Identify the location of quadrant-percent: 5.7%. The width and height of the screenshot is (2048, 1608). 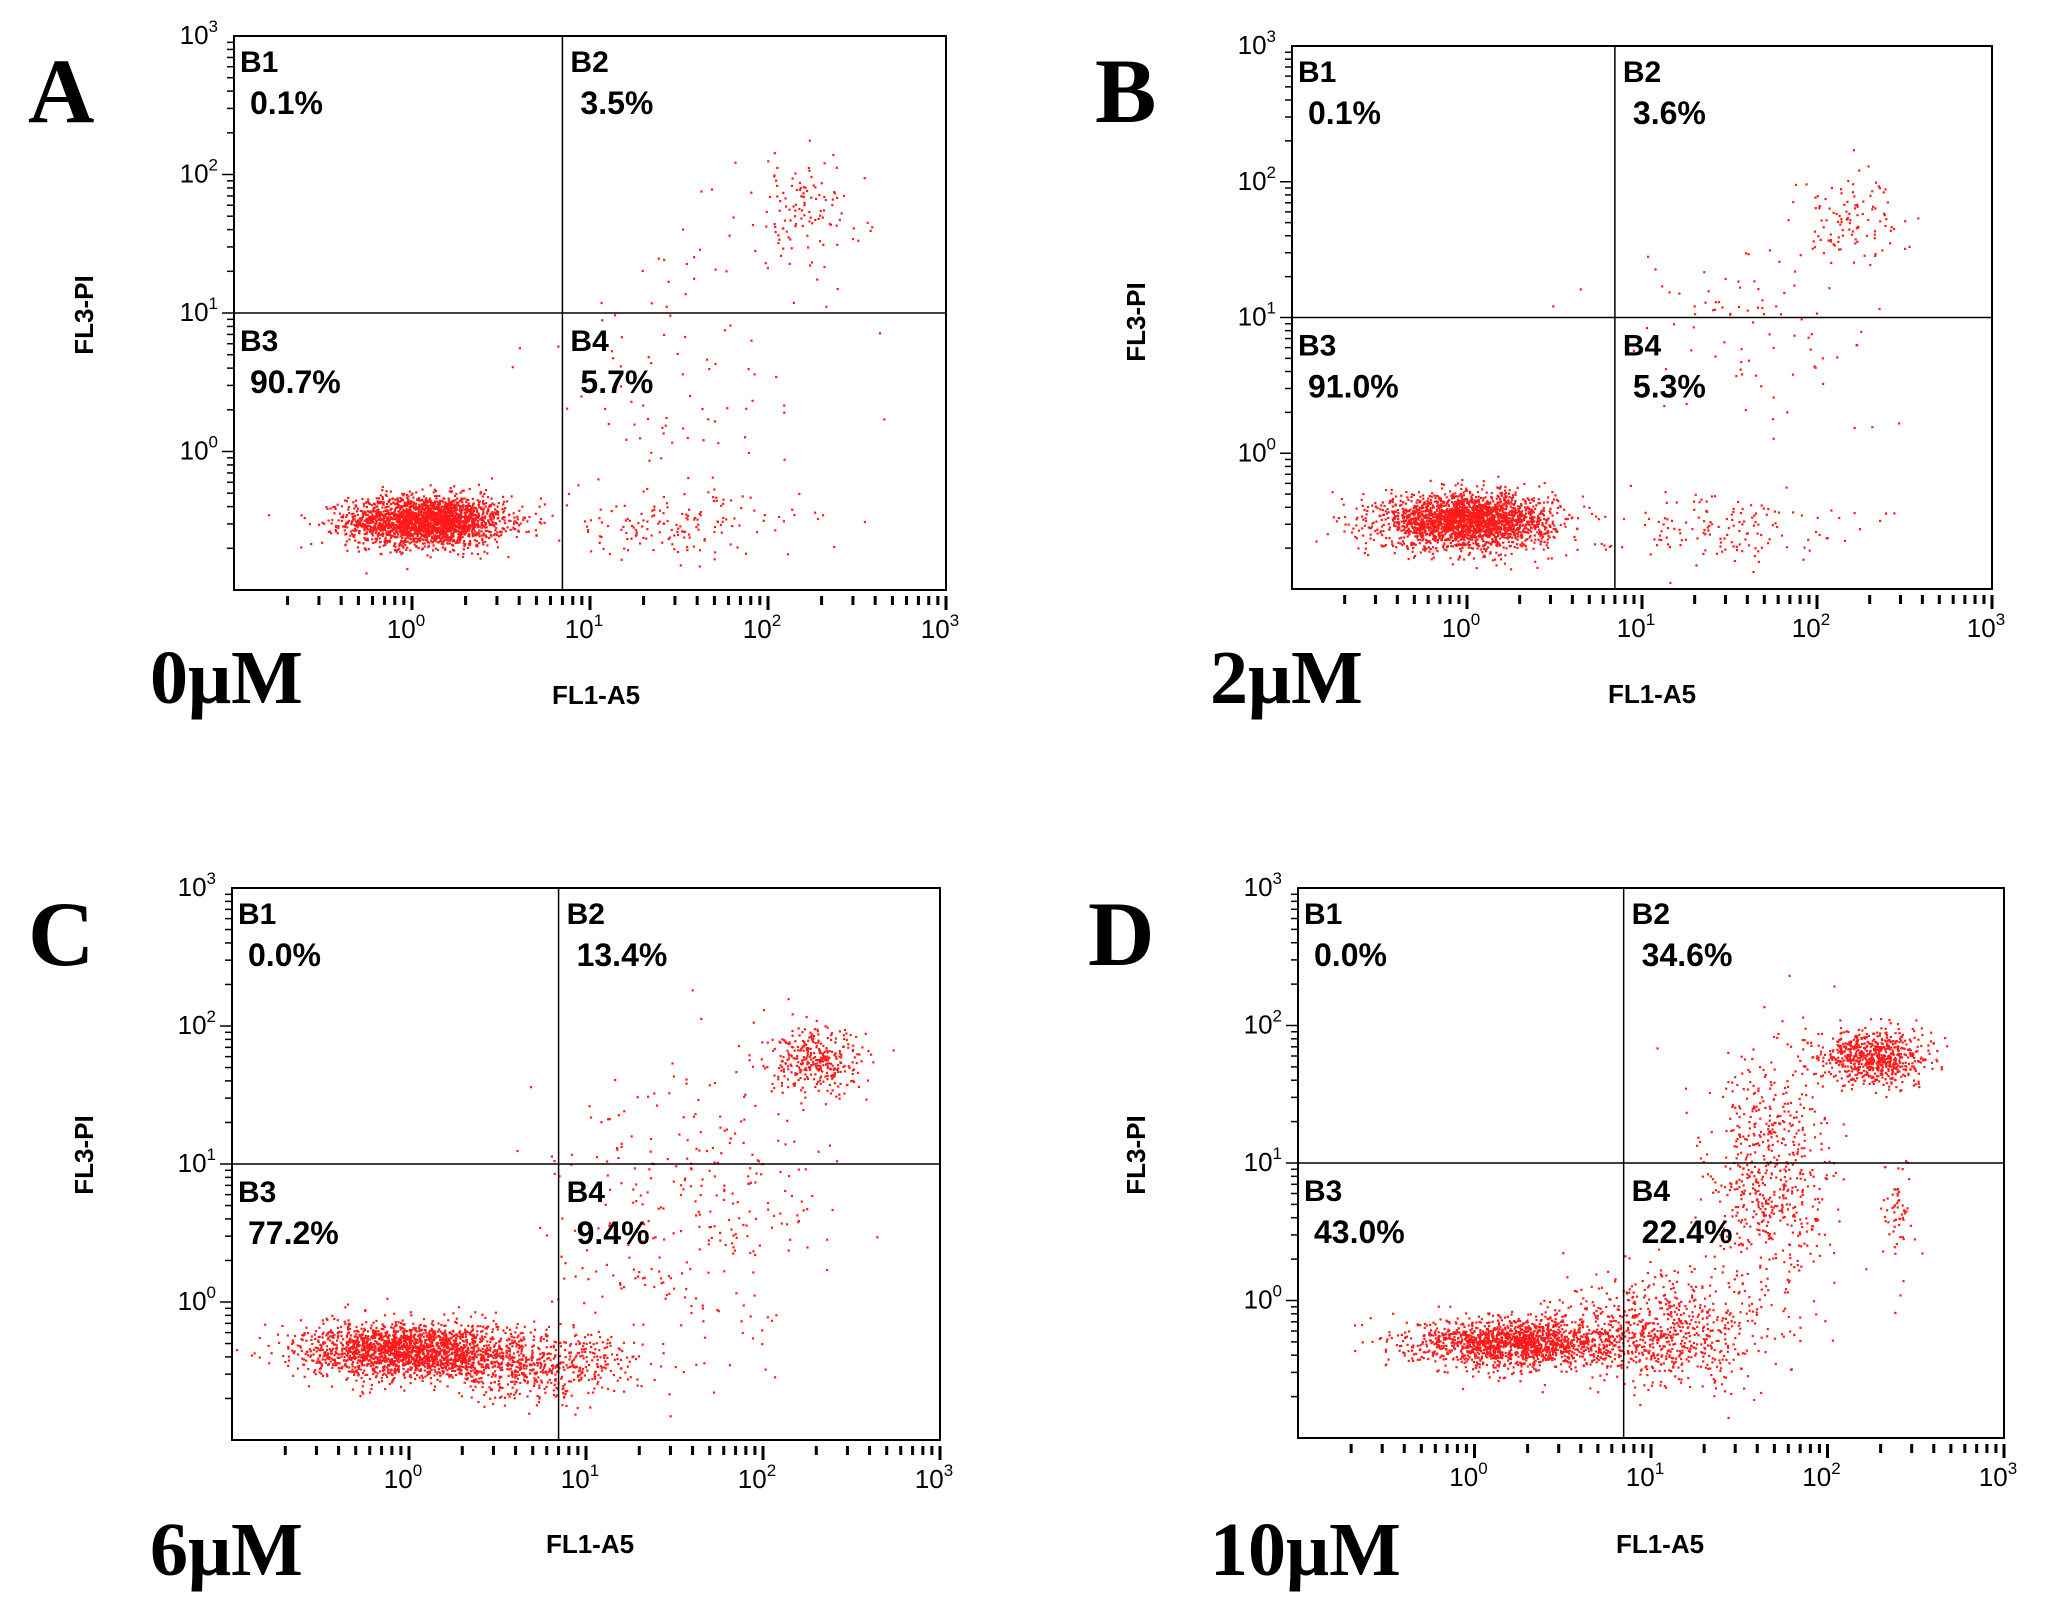
(616, 382).